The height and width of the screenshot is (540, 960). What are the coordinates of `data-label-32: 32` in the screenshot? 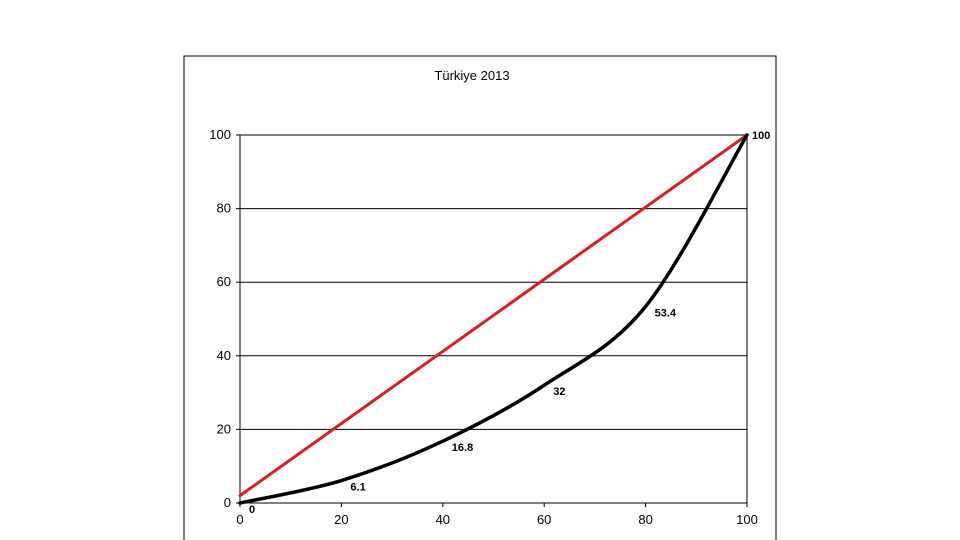 It's located at (559, 392).